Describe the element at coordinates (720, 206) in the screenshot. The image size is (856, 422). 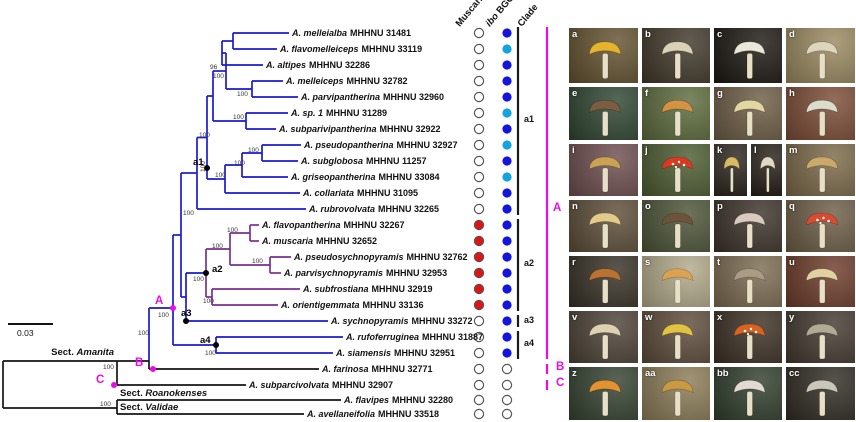
I see `photo-letter: p` at that location.